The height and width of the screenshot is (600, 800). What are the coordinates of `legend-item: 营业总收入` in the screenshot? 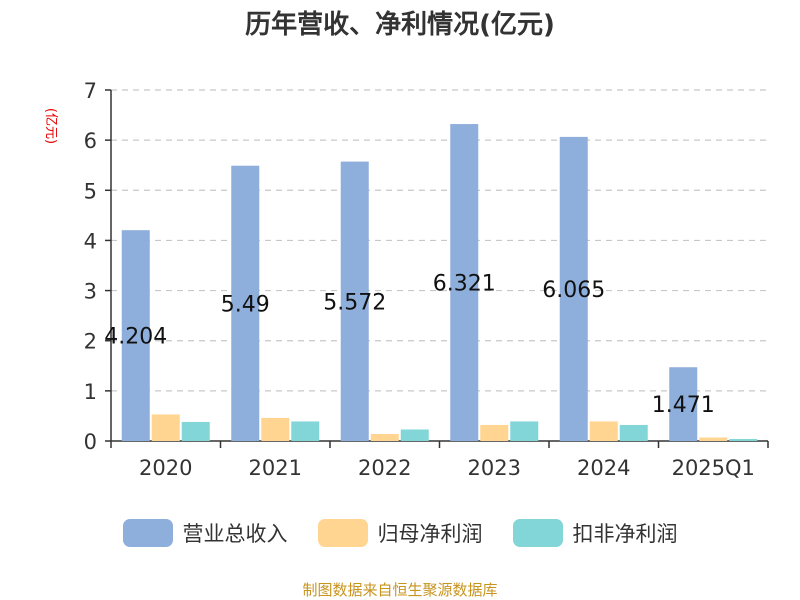 It's located at (205, 533).